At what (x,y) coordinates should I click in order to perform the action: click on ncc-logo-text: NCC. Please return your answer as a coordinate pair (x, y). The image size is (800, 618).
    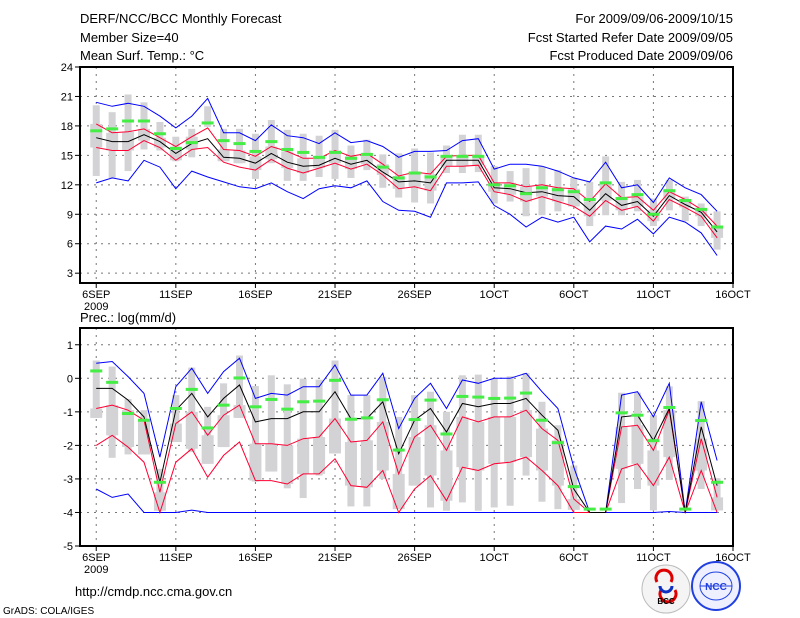
    Looking at the image, I should click on (716, 587).